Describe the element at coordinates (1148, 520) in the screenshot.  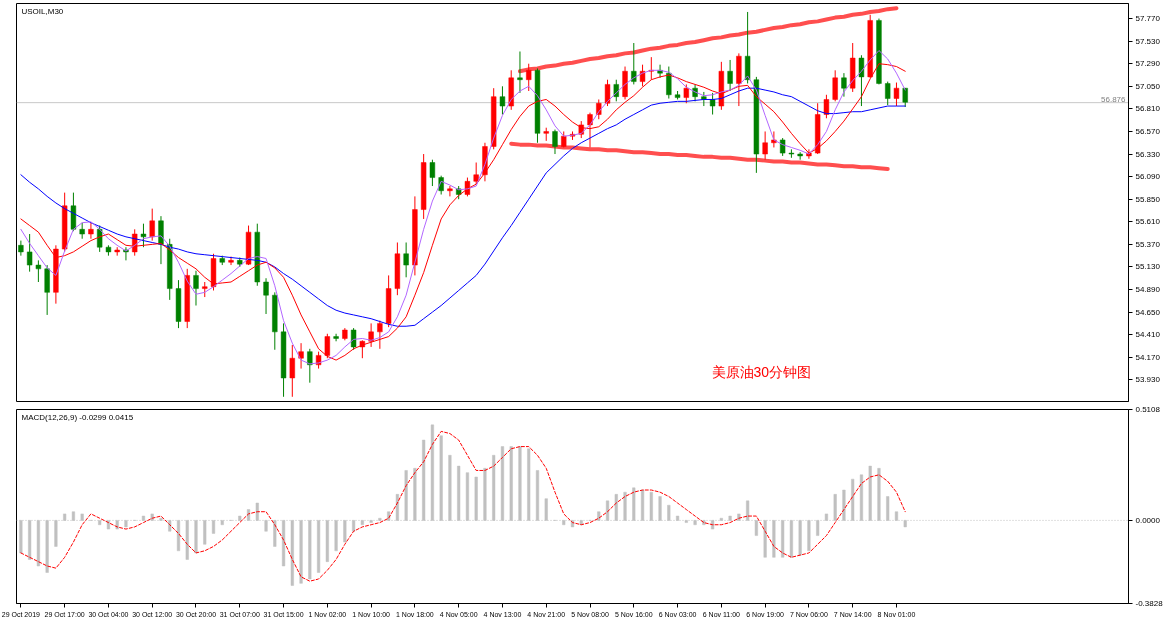
I see `y-tick-label: 0.0000` at that location.